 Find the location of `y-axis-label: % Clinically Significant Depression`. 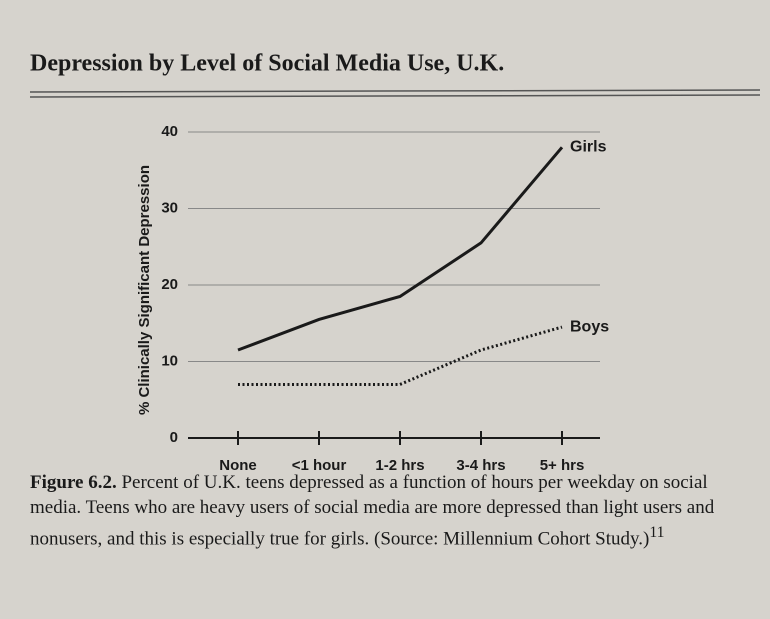

y-axis-label: % Clinically Significant Depression is located at coordinates (144, 290).